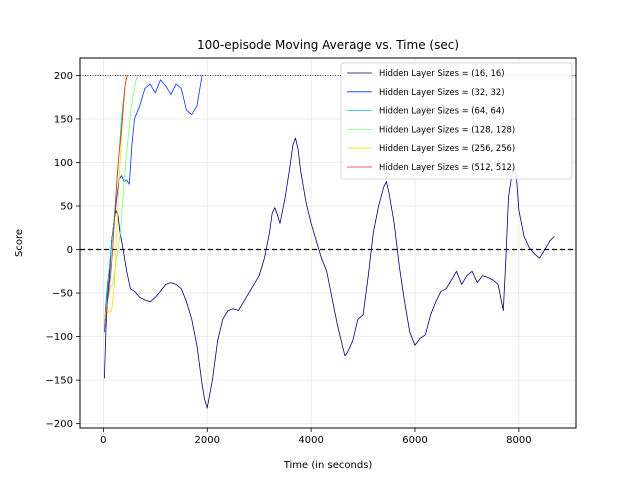 This screenshot has height=480, width=640. What do you see at coordinates (62, 294) in the screenshot?
I see `y-tick-label: −50` at bounding box center [62, 294].